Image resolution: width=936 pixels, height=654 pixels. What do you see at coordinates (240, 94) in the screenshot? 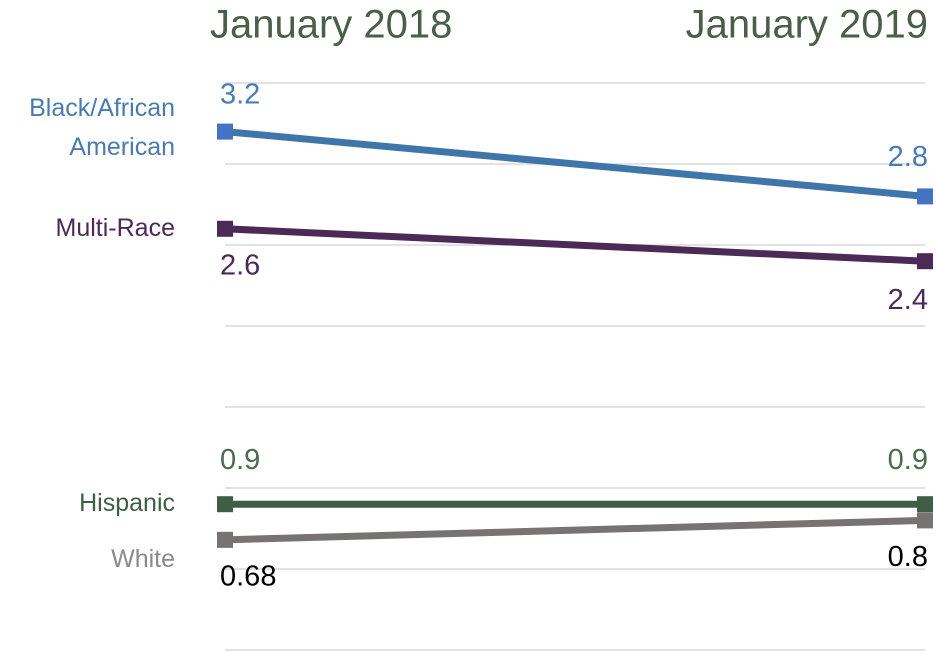
I see `value-label: 3.2` at bounding box center [240, 94].